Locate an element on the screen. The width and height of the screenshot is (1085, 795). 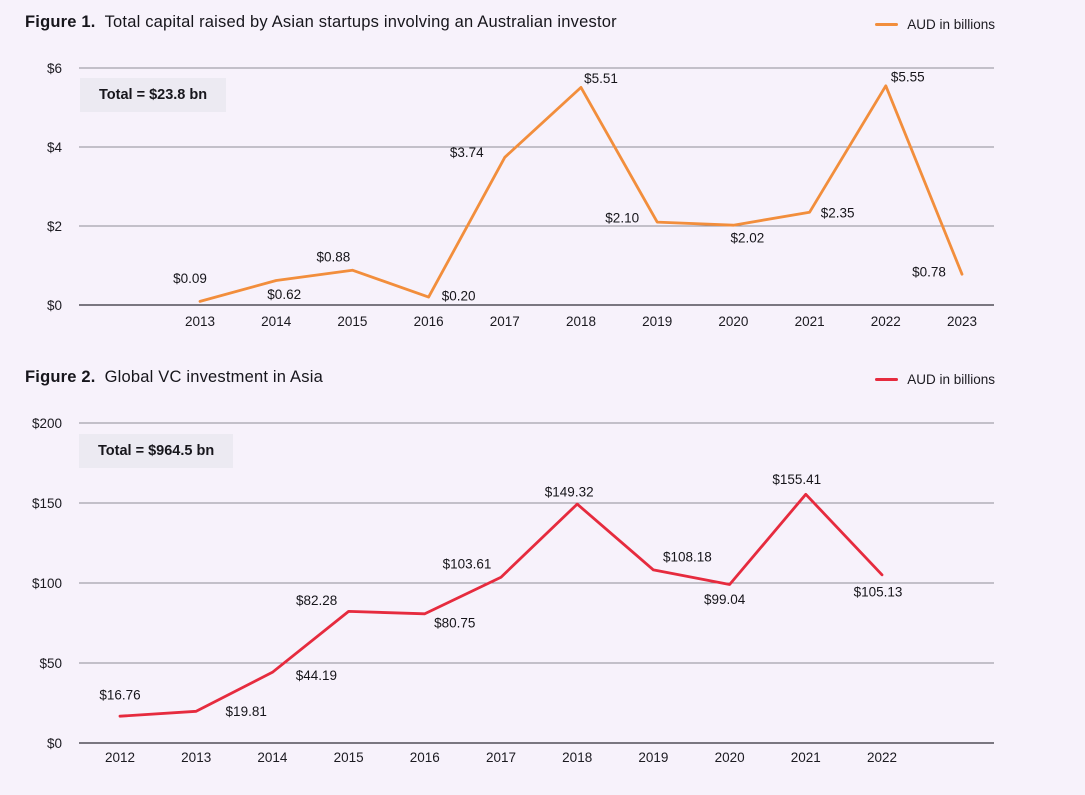
svg-text: $50 is located at coordinates (50, 663).